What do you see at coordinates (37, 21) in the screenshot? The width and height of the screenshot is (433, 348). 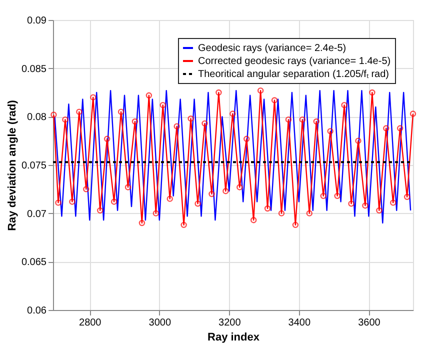 I see `y-tick-label: 0.09` at bounding box center [37, 21].